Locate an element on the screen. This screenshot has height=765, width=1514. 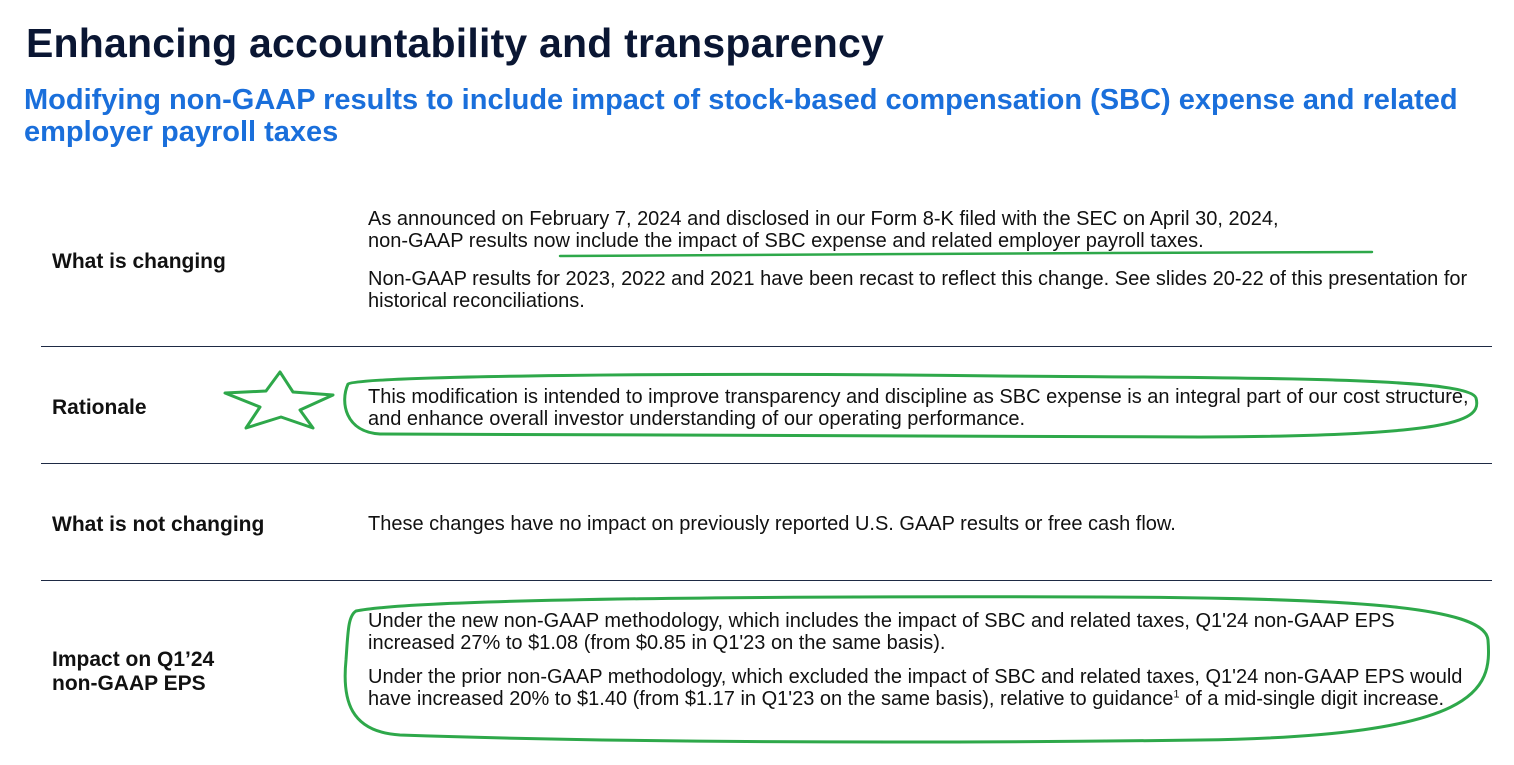
impact-para2-end: of a mid-single digit increase. is located at coordinates (1312, 699).